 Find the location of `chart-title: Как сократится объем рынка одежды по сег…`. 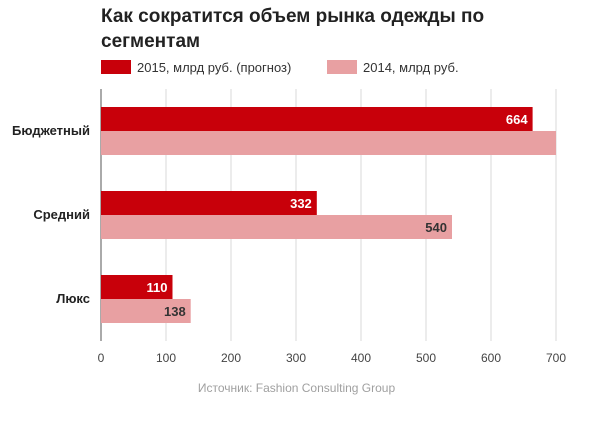

chart-title: Как сократится объем рынка одежды по сег… is located at coordinates (293, 29).